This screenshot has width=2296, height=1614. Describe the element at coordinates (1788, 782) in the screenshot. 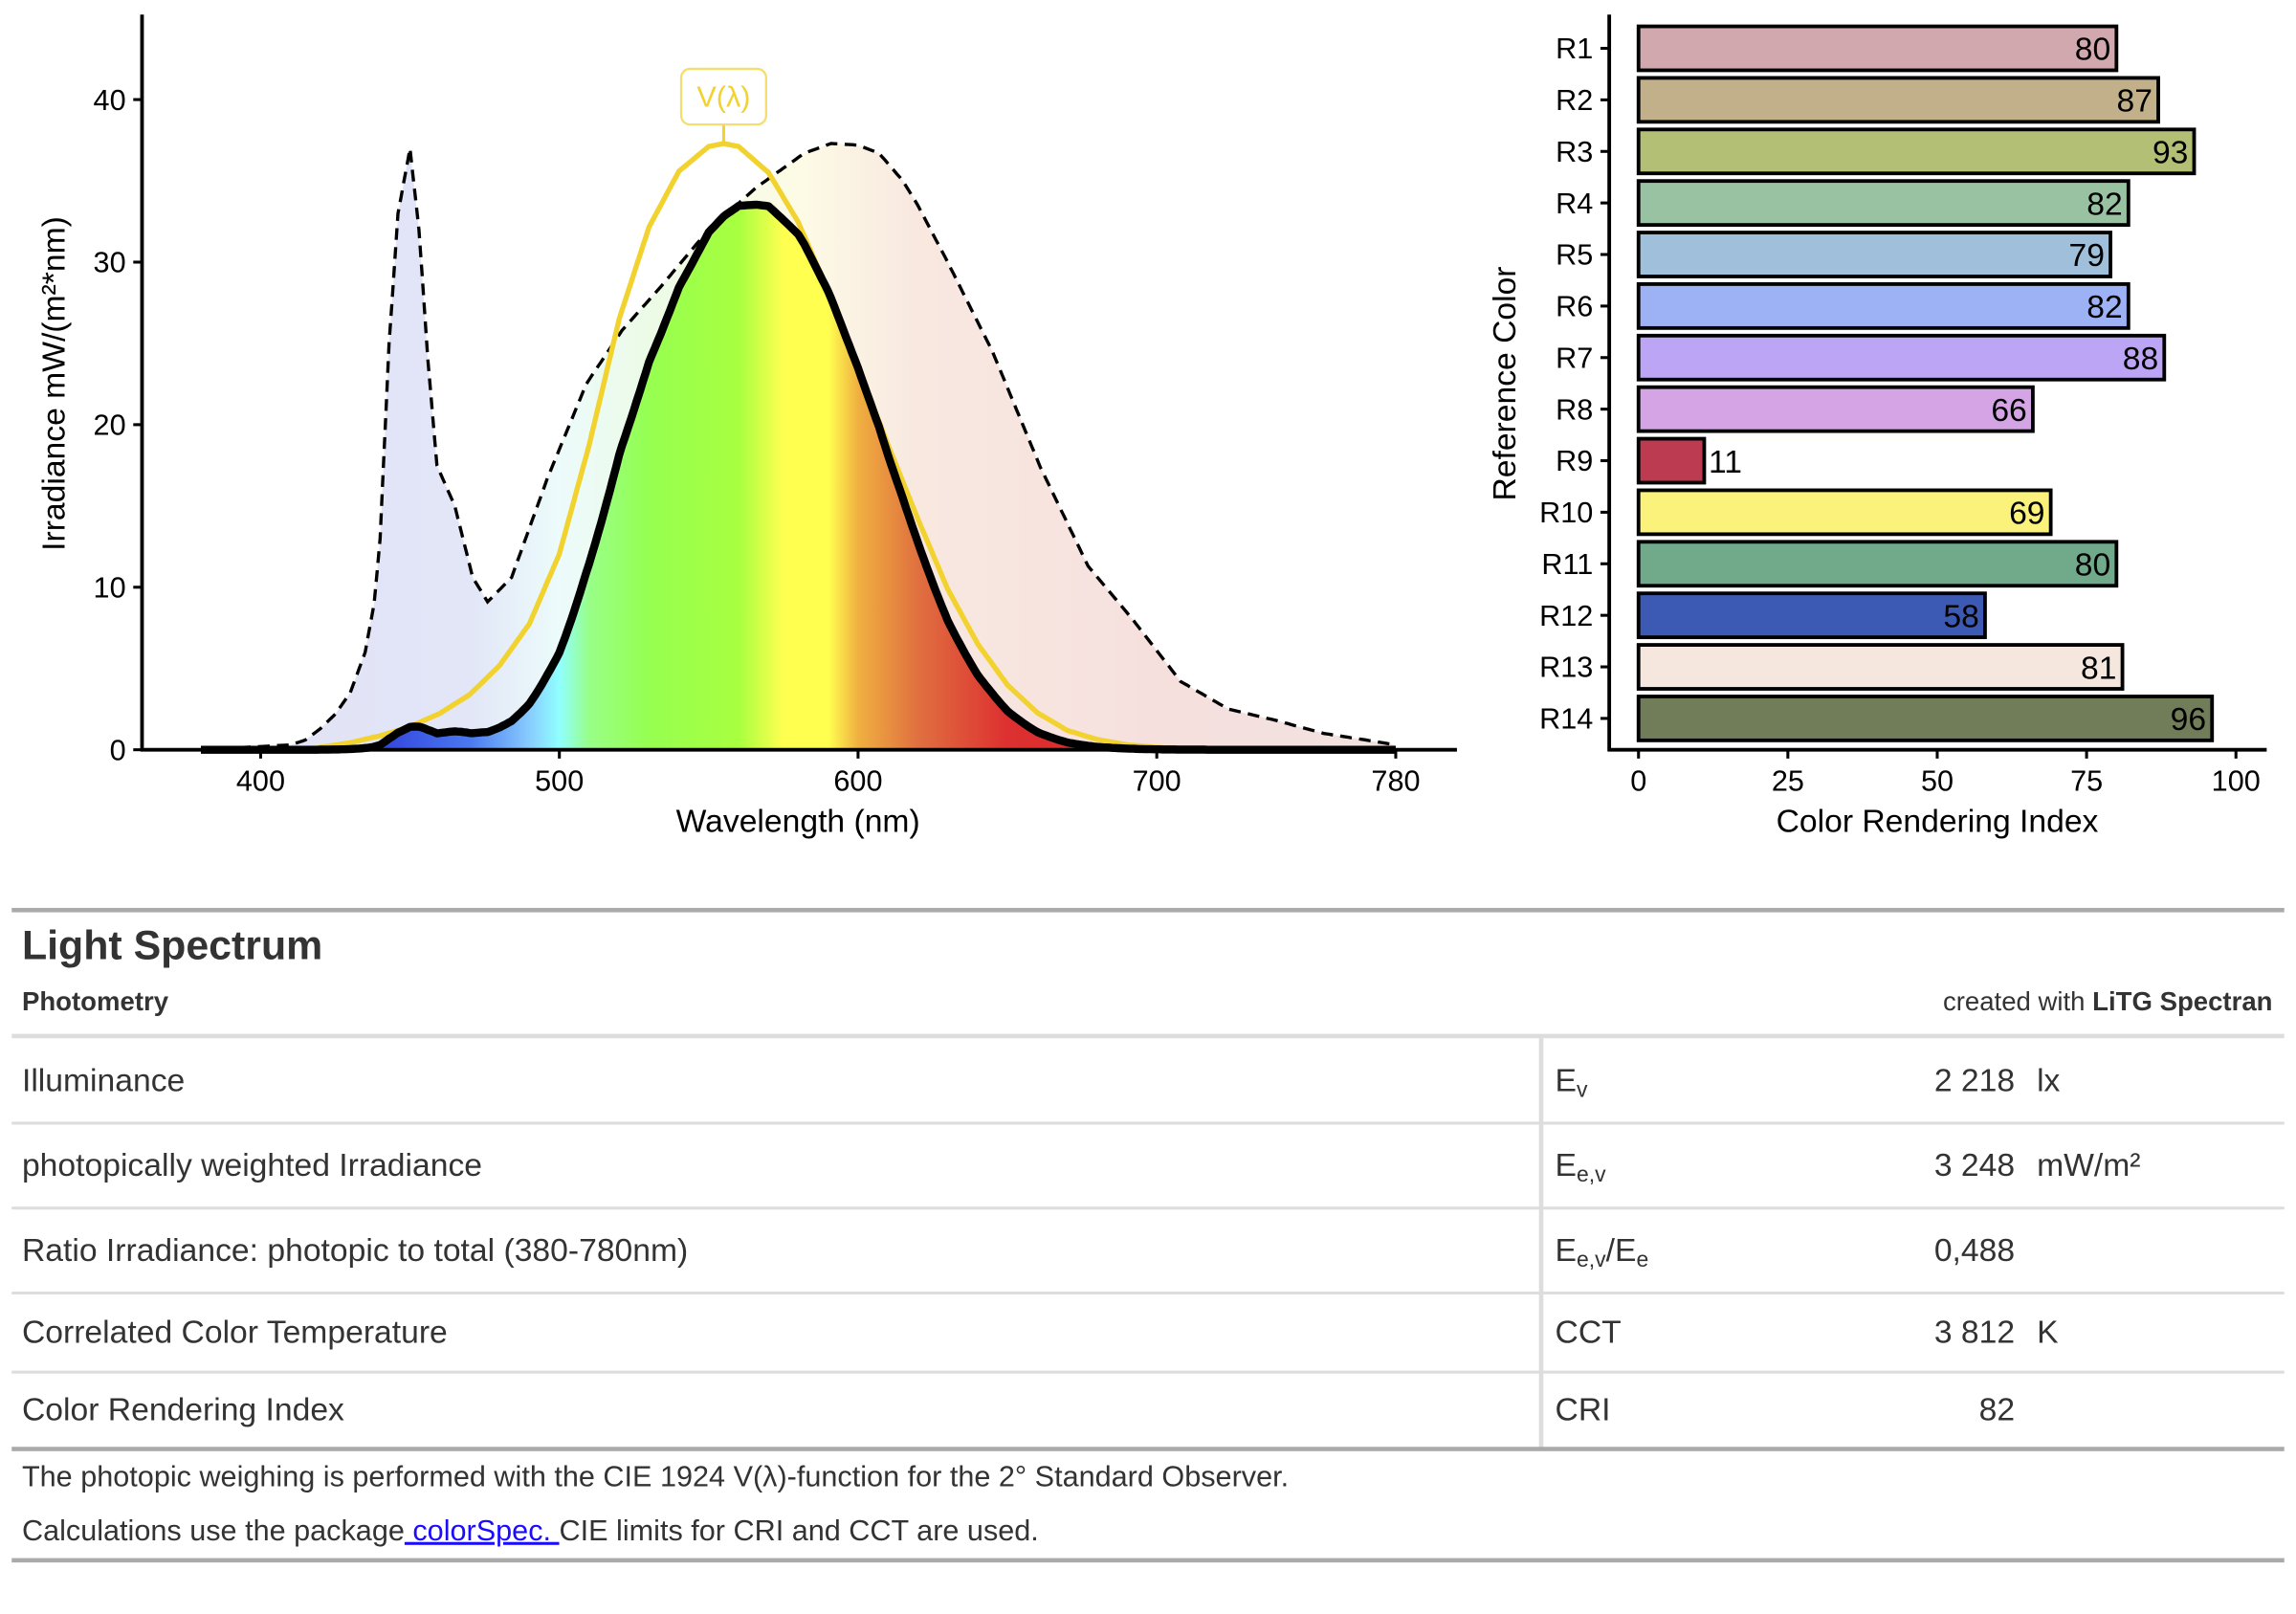

I see `x-tick-label: 25` at that location.